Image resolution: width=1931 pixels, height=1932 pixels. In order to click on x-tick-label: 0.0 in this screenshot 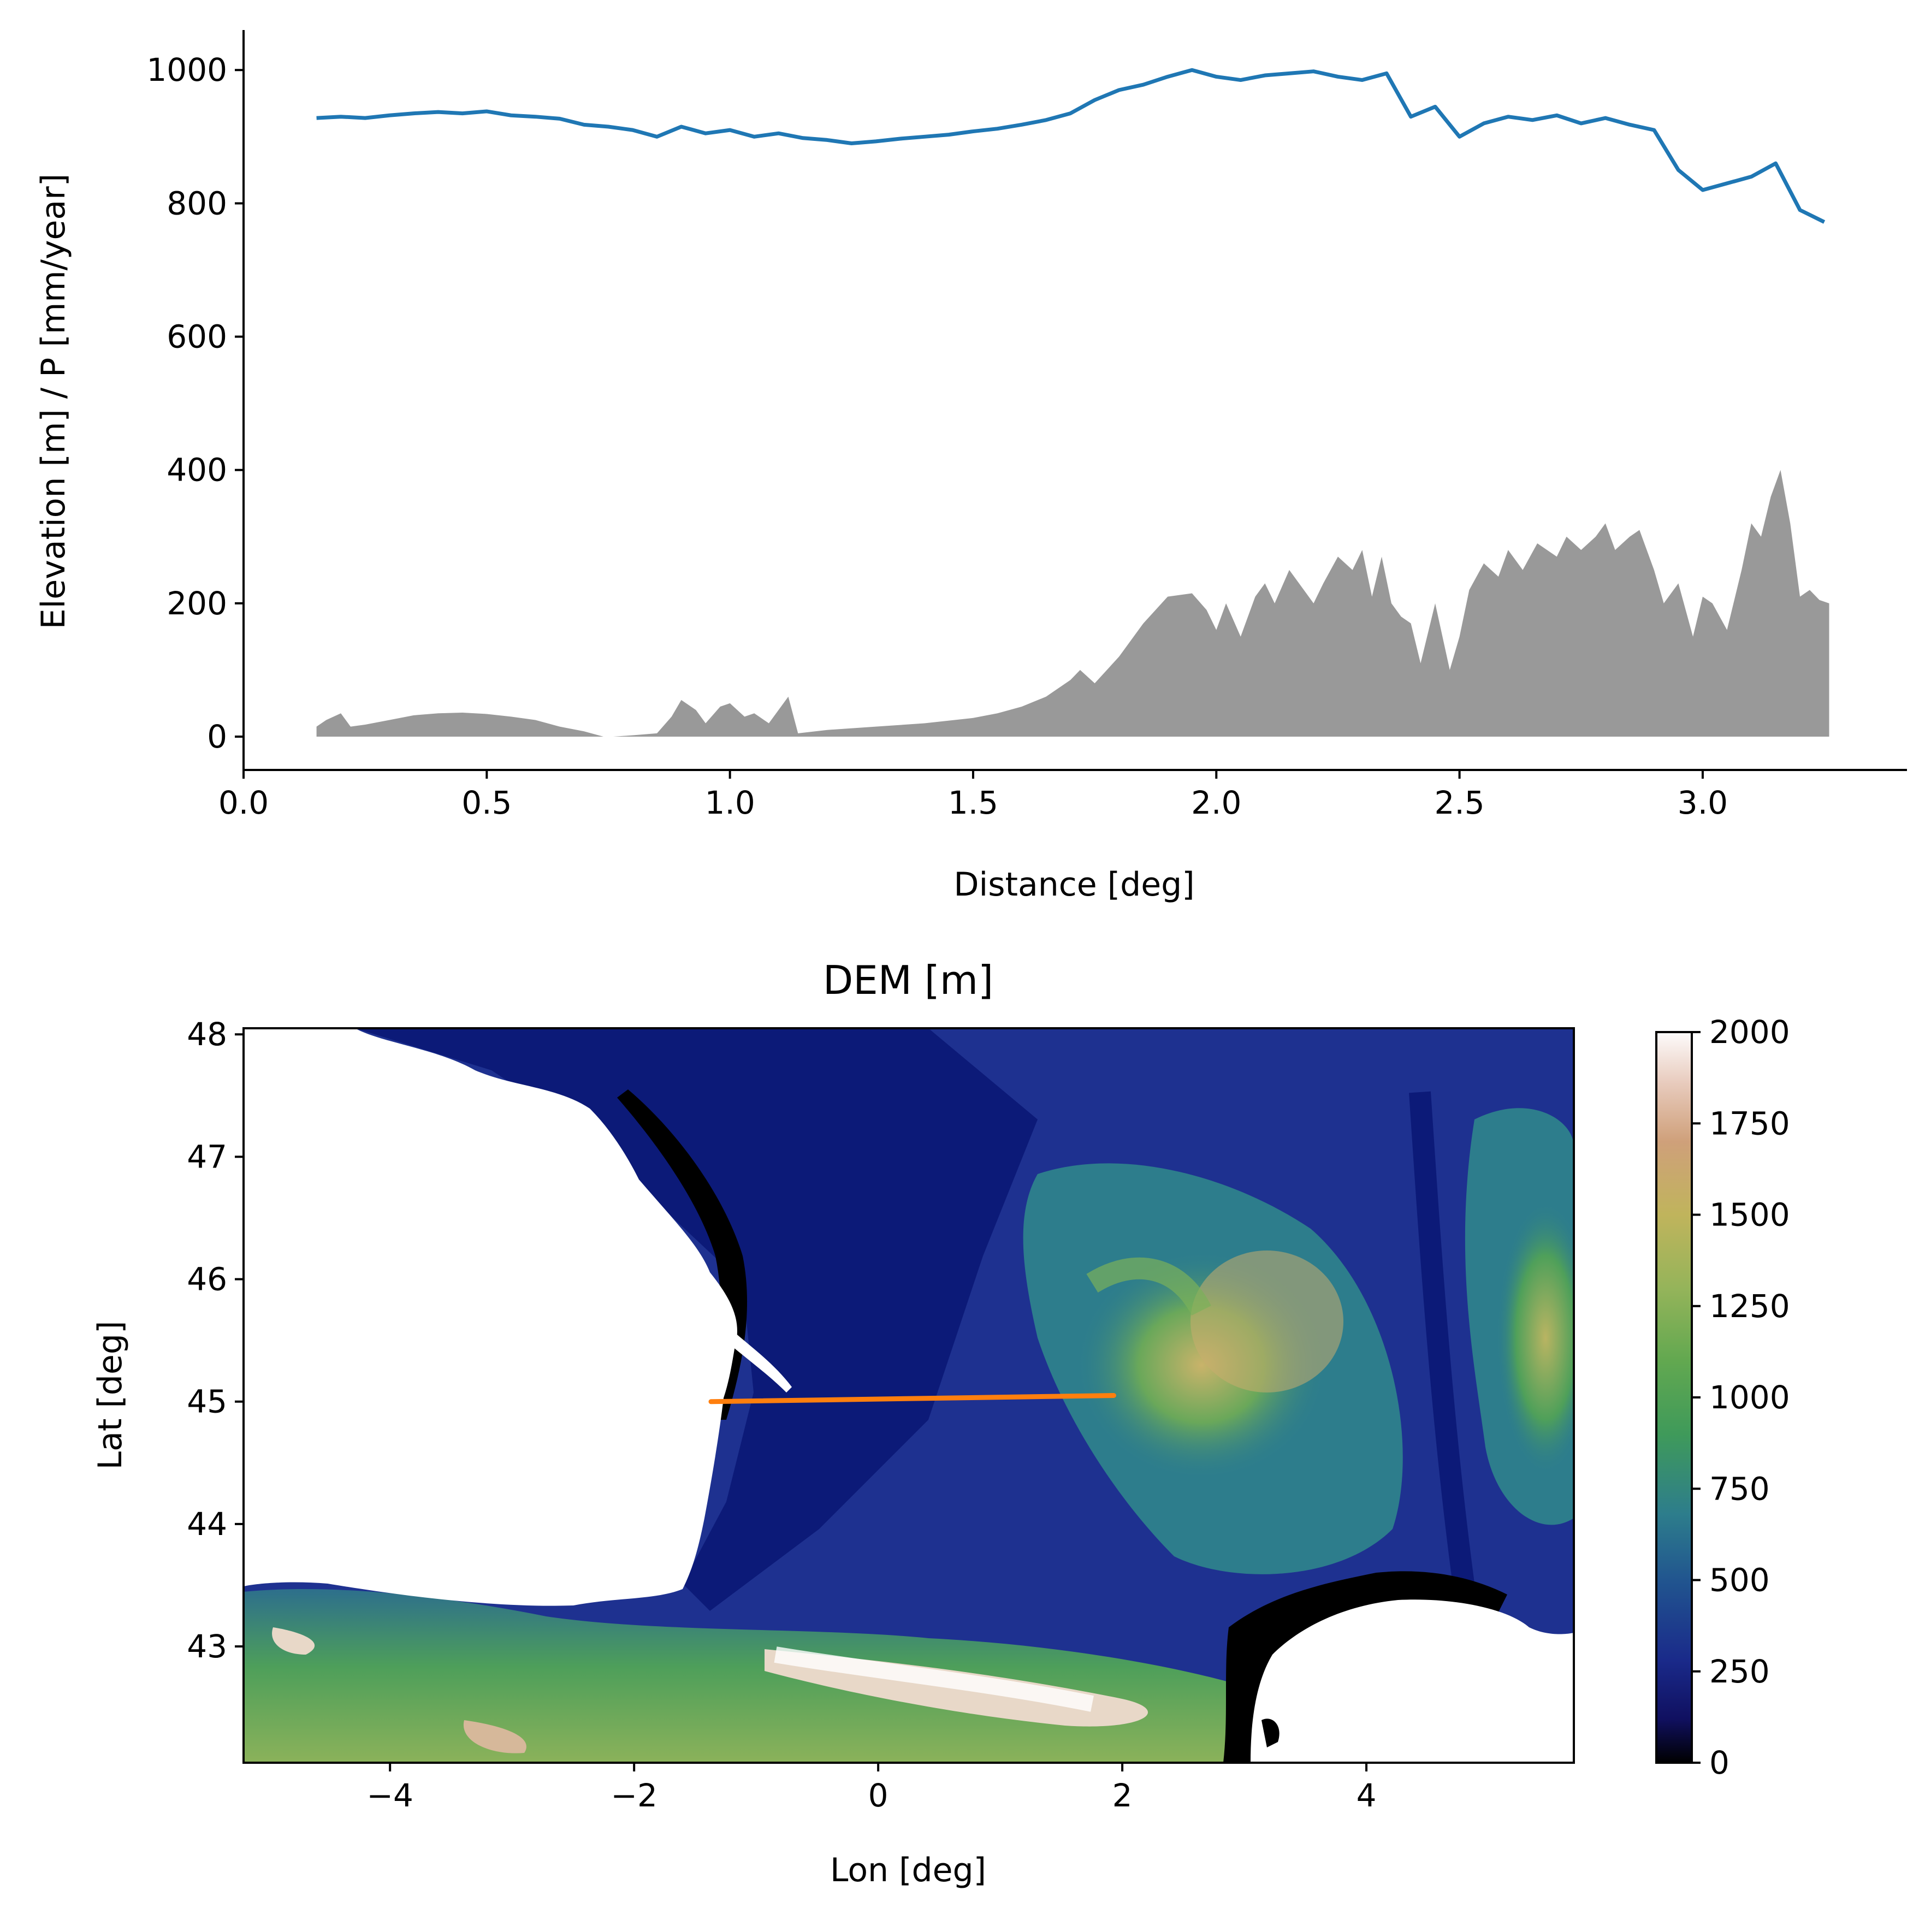, I will do `click(243, 803)`.